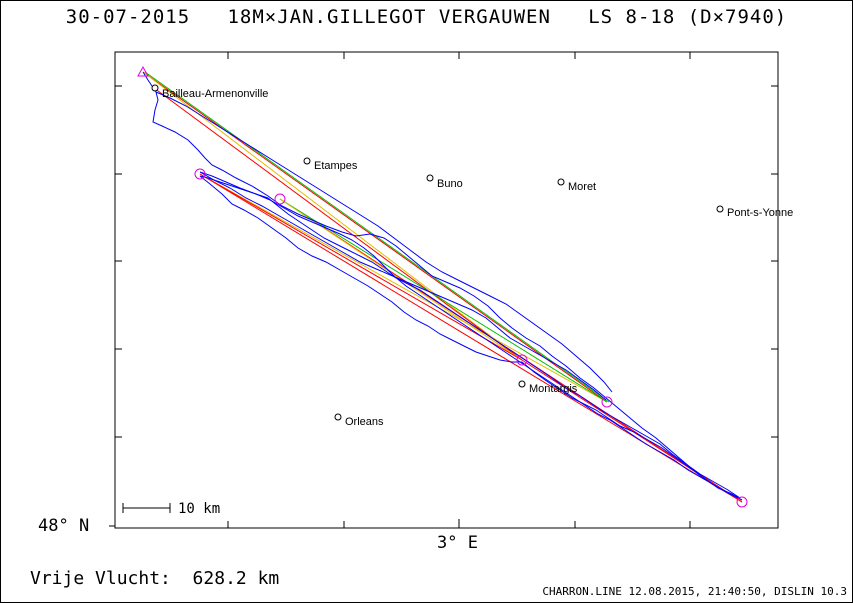 This screenshot has width=853, height=603. Describe the element at coordinates (143, 71) in the screenshot. I see `start-triangle` at that location.